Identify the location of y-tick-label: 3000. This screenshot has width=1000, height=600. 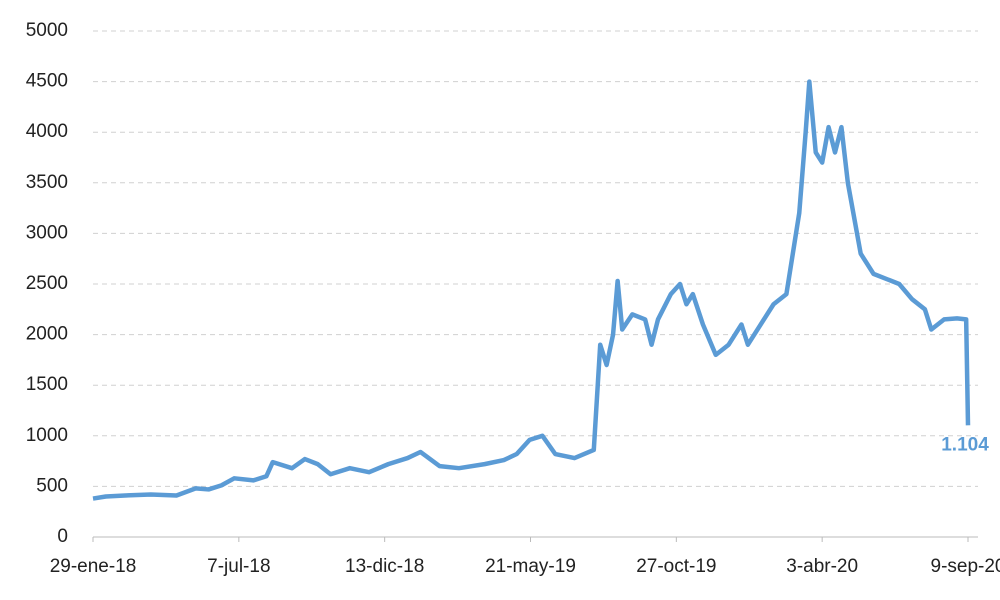
(47, 232).